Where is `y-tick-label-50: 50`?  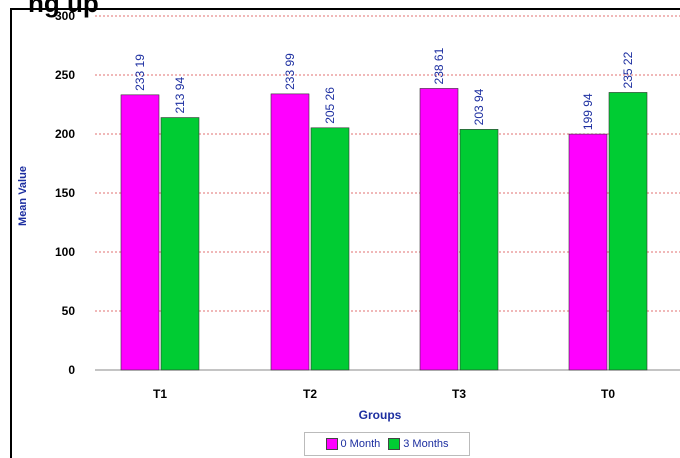 y-tick-label-50: 50 is located at coordinates (69, 311).